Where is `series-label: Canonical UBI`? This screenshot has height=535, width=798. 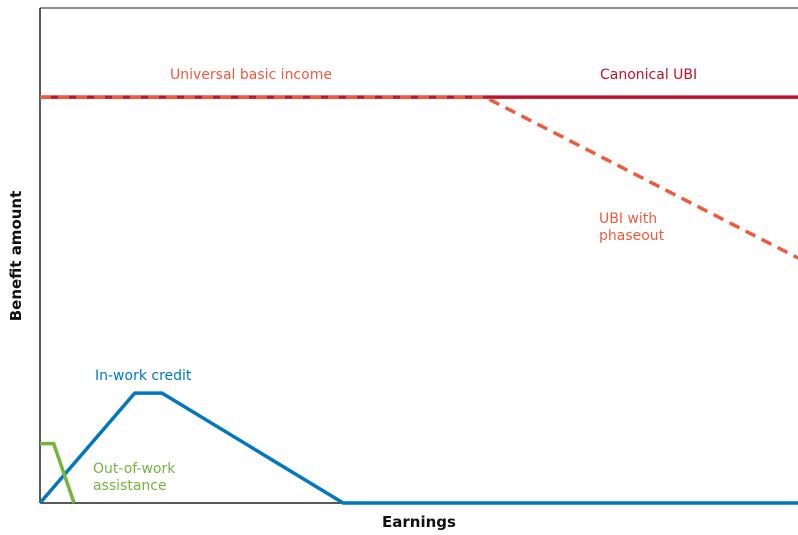 series-label: Canonical UBI is located at coordinates (649, 75).